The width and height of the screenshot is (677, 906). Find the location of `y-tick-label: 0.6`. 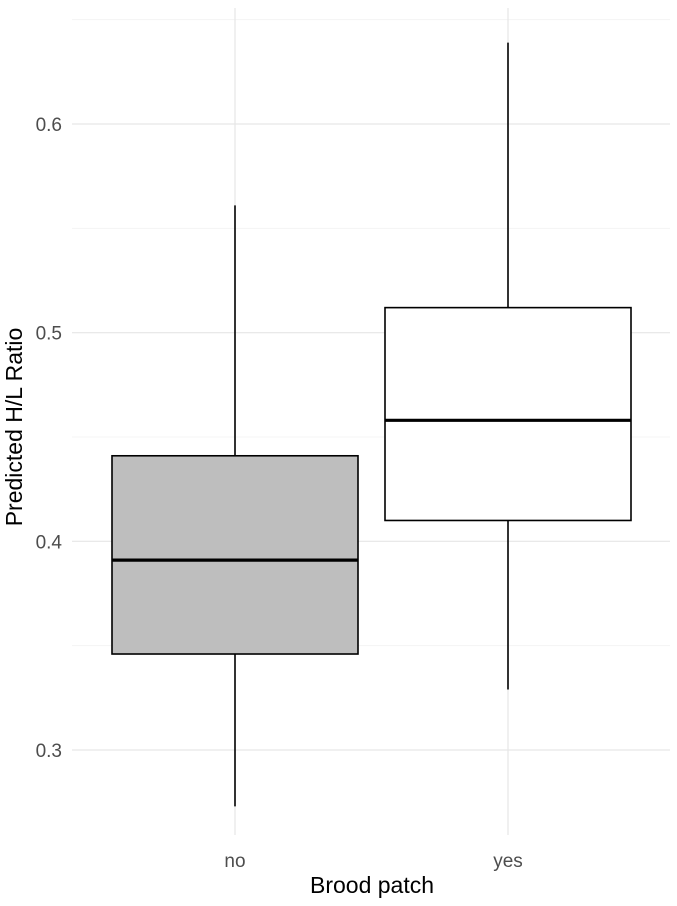

y-tick-label: 0.6 is located at coordinates (49, 125).